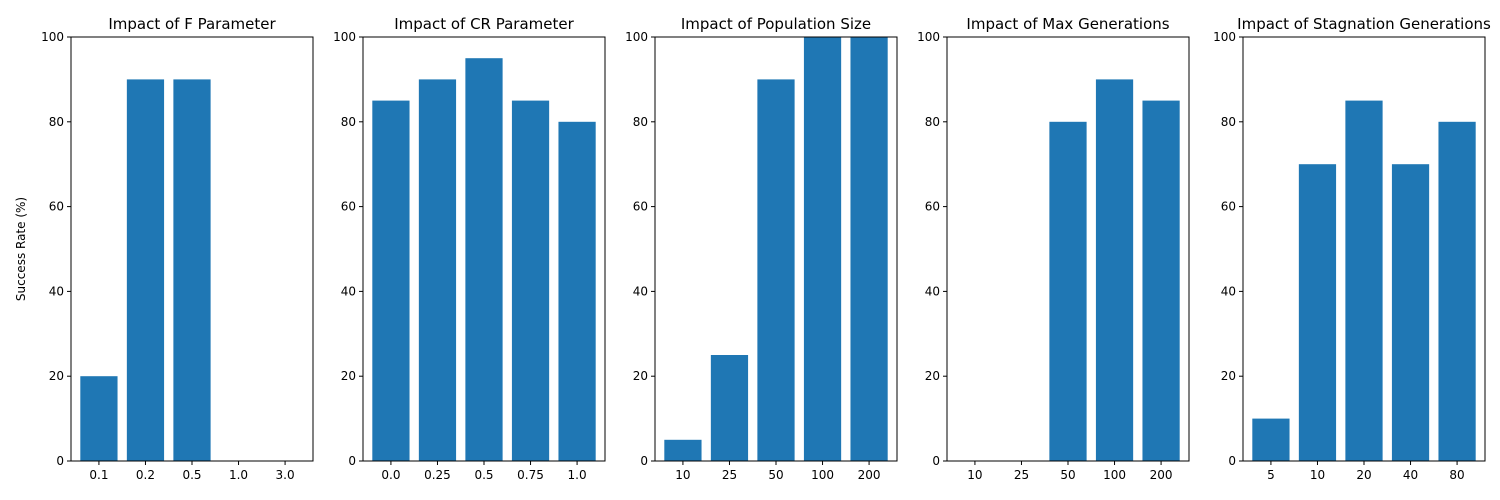 The height and width of the screenshot is (500, 1500). Describe the element at coordinates (530, 475) in the screenshot. I see `x-tick-label: 0.75` at that location.